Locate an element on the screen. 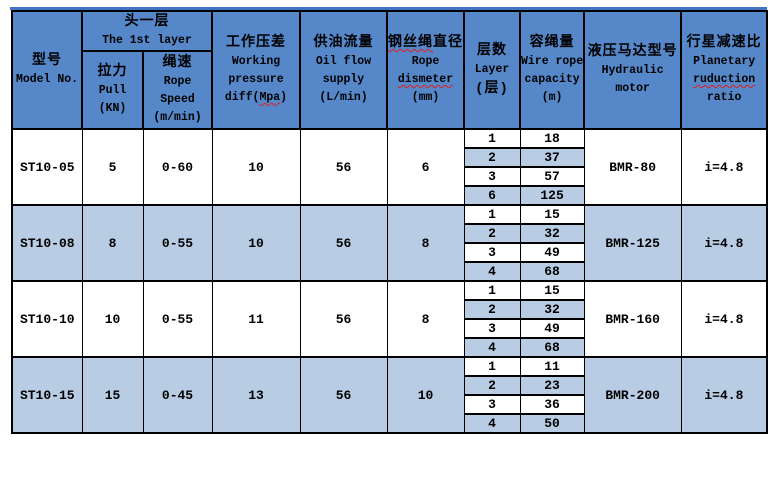 The width and height of the screenshot is (770, 486). header-model-en: Model No. is located at coordinates (47, 79).